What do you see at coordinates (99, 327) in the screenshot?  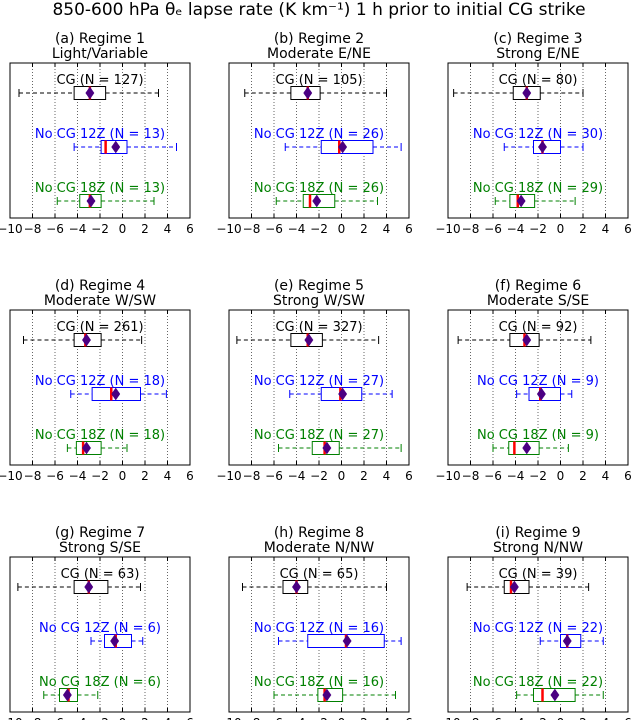 I see `group-label: CG (N = 261)` at bounding box center [99, 327].